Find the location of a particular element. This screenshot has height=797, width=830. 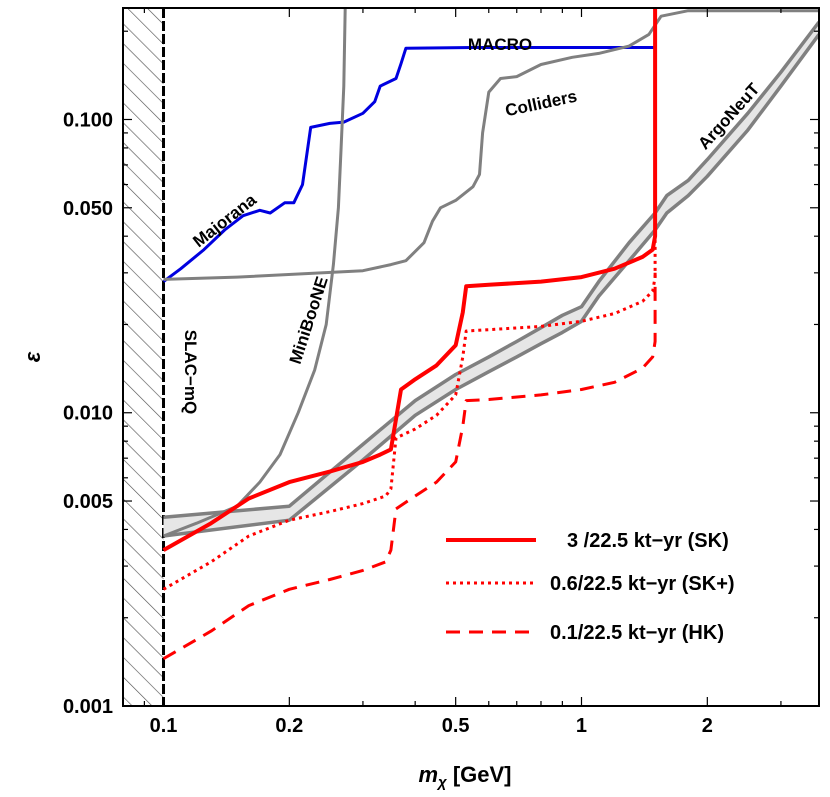

legend-item-sk-plus: 0.6/22.5 kt−yr (SK+) is located at coordinates (590, 584).